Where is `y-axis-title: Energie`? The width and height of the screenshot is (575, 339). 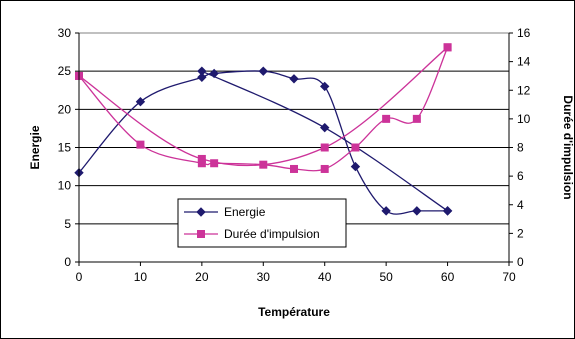 y-axis-title: Energie is located at coordinates (35, 147).